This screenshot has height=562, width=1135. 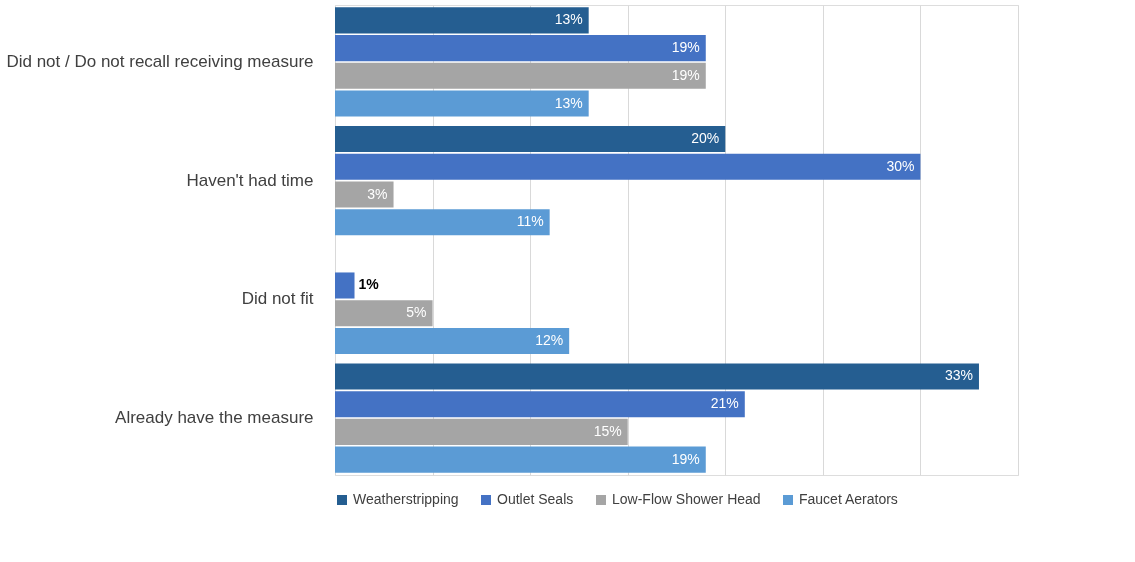 I want to click on data-label: 5%, so click(x=416, y=312).